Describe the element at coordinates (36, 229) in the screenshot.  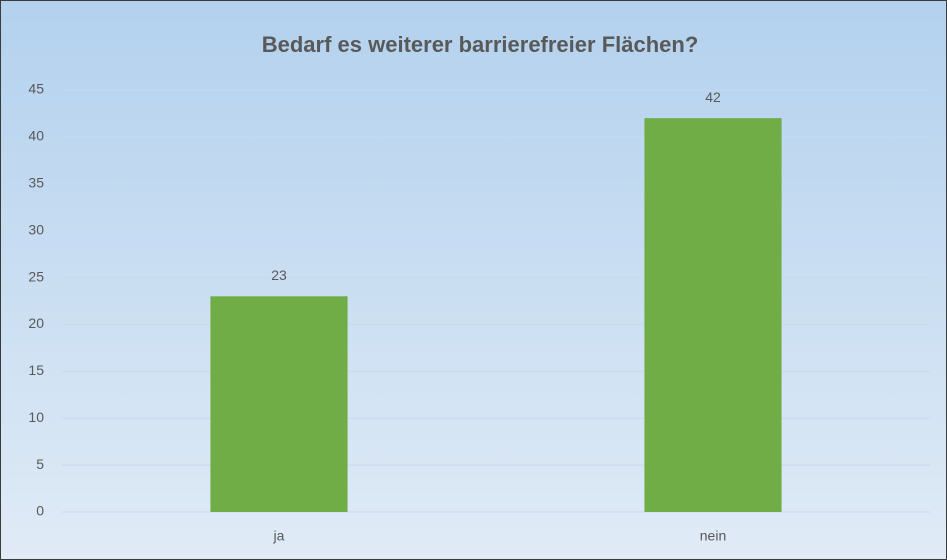
I see `y-tick-label: 30` at that location.